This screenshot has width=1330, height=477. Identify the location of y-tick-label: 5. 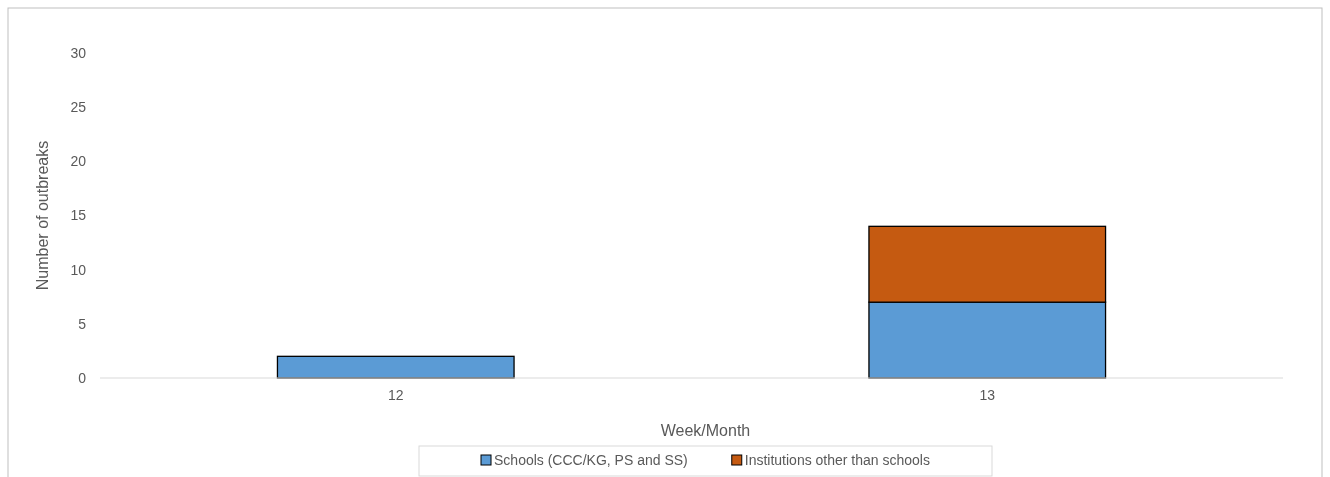
(82, 323).